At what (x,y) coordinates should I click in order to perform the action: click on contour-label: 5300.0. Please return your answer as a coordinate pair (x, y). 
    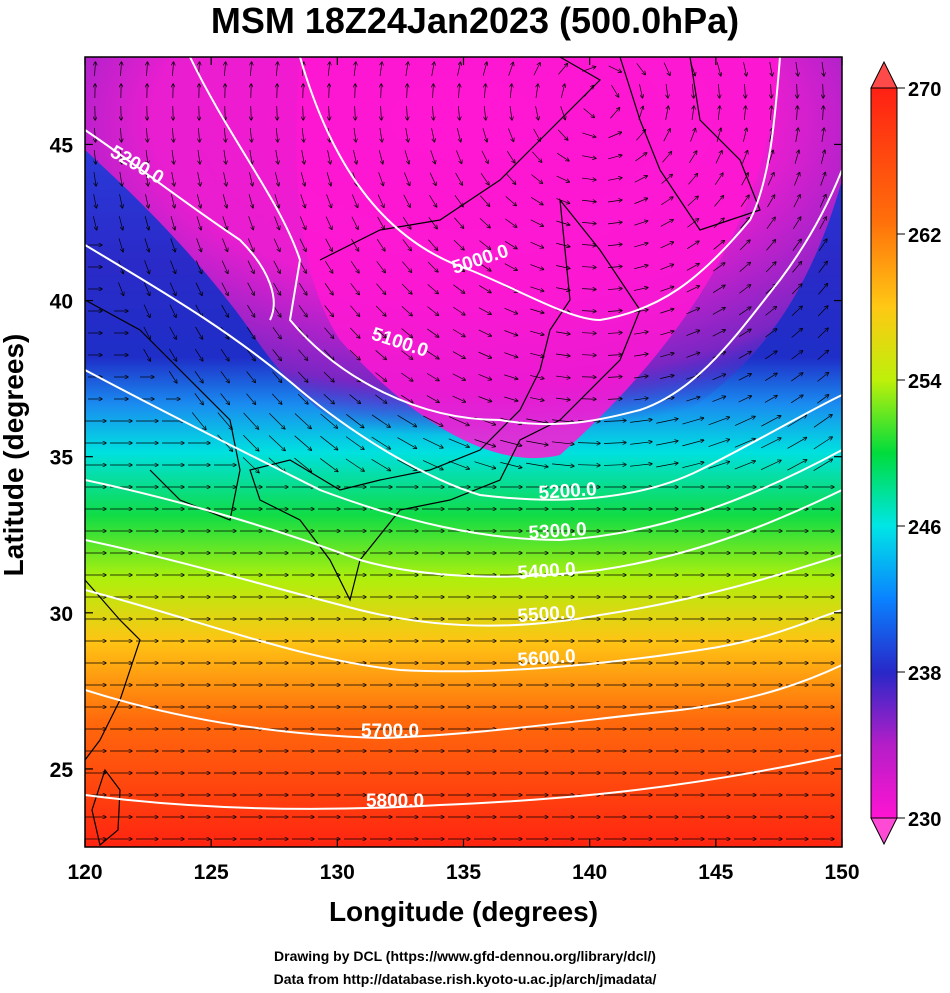
    Looking at the image, I should click on (557, 531).